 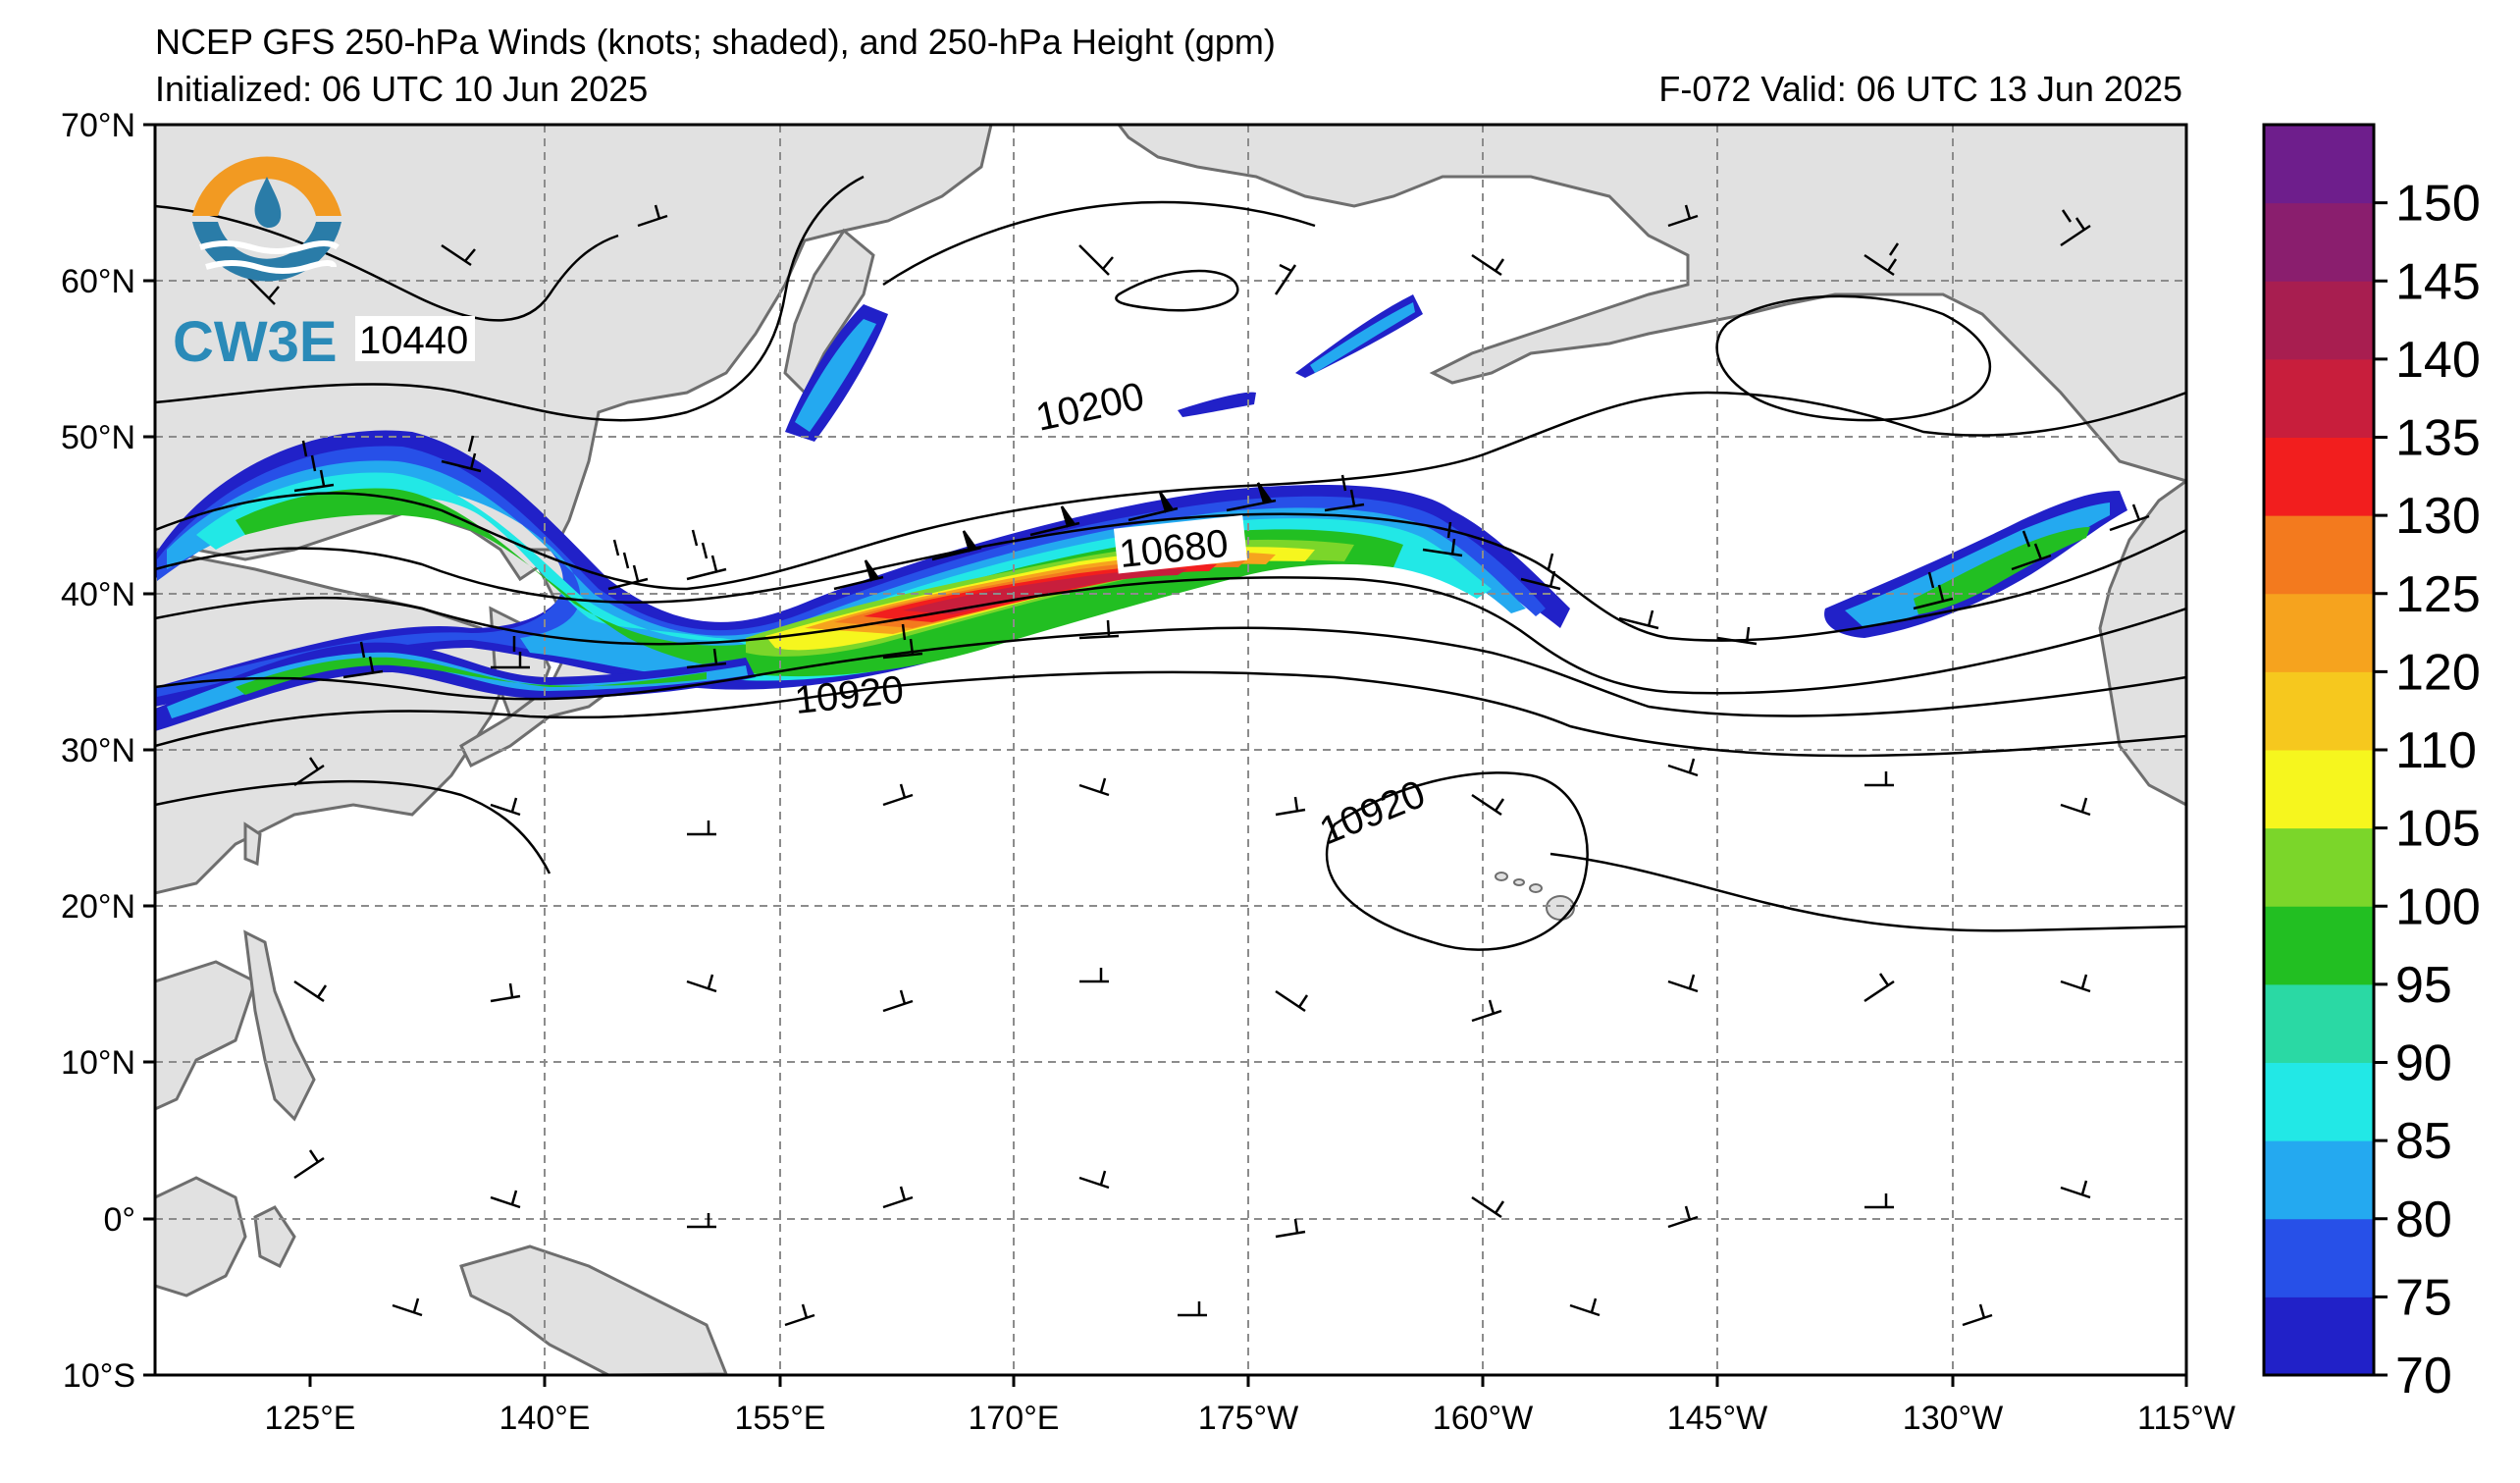 I want to click on colorbar-swatches, so click(x=2319, y=750).